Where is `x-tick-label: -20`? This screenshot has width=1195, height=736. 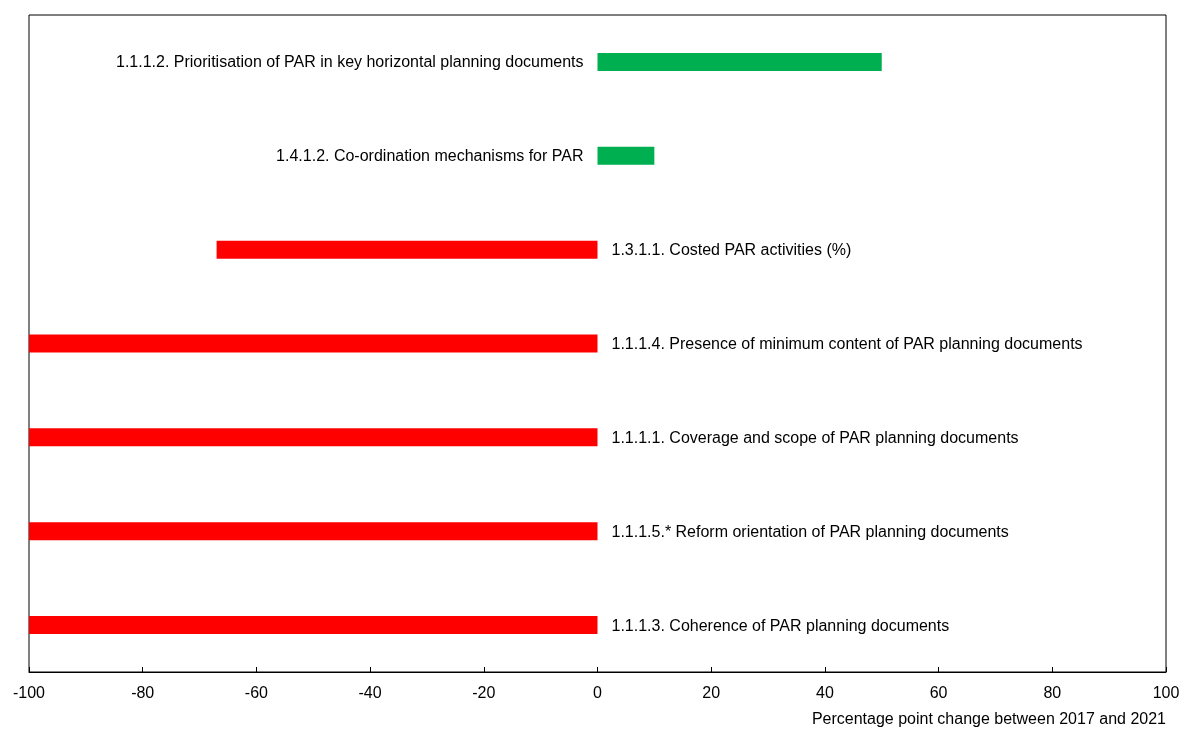
x-tick-label: -20 is located at coordinates (484, 692).